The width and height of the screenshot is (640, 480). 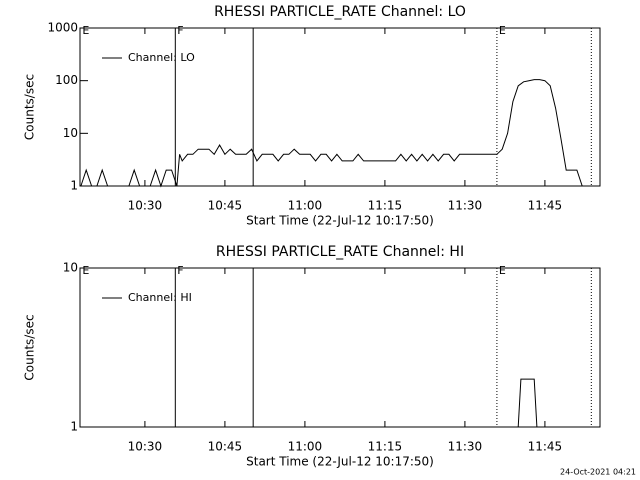 I want to click on legend-label: Channel: HI, so click(x=160, y=297).